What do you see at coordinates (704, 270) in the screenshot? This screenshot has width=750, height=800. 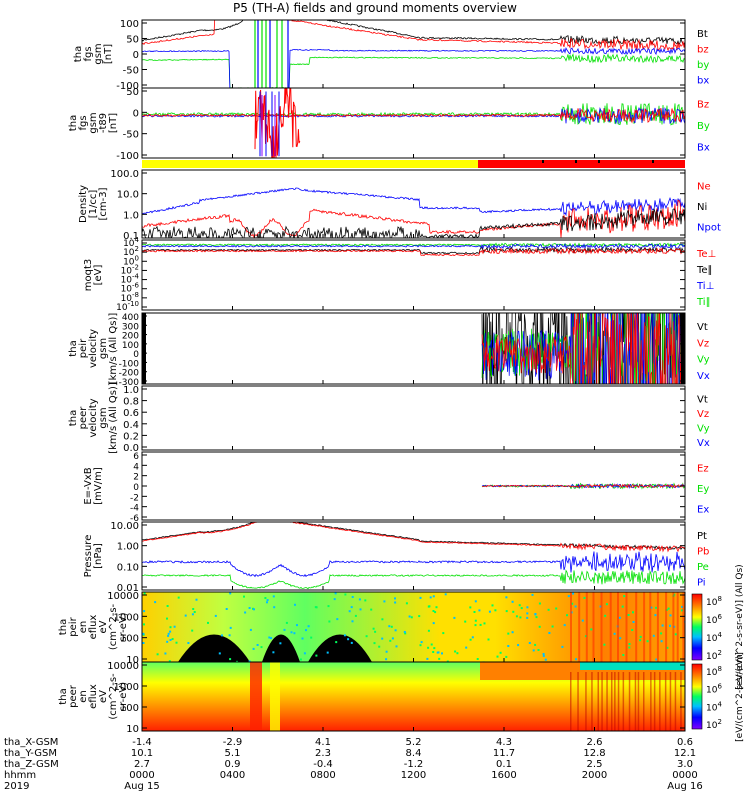 I see `legend-Te∥: Te∥` at bounding box center [704, 270].